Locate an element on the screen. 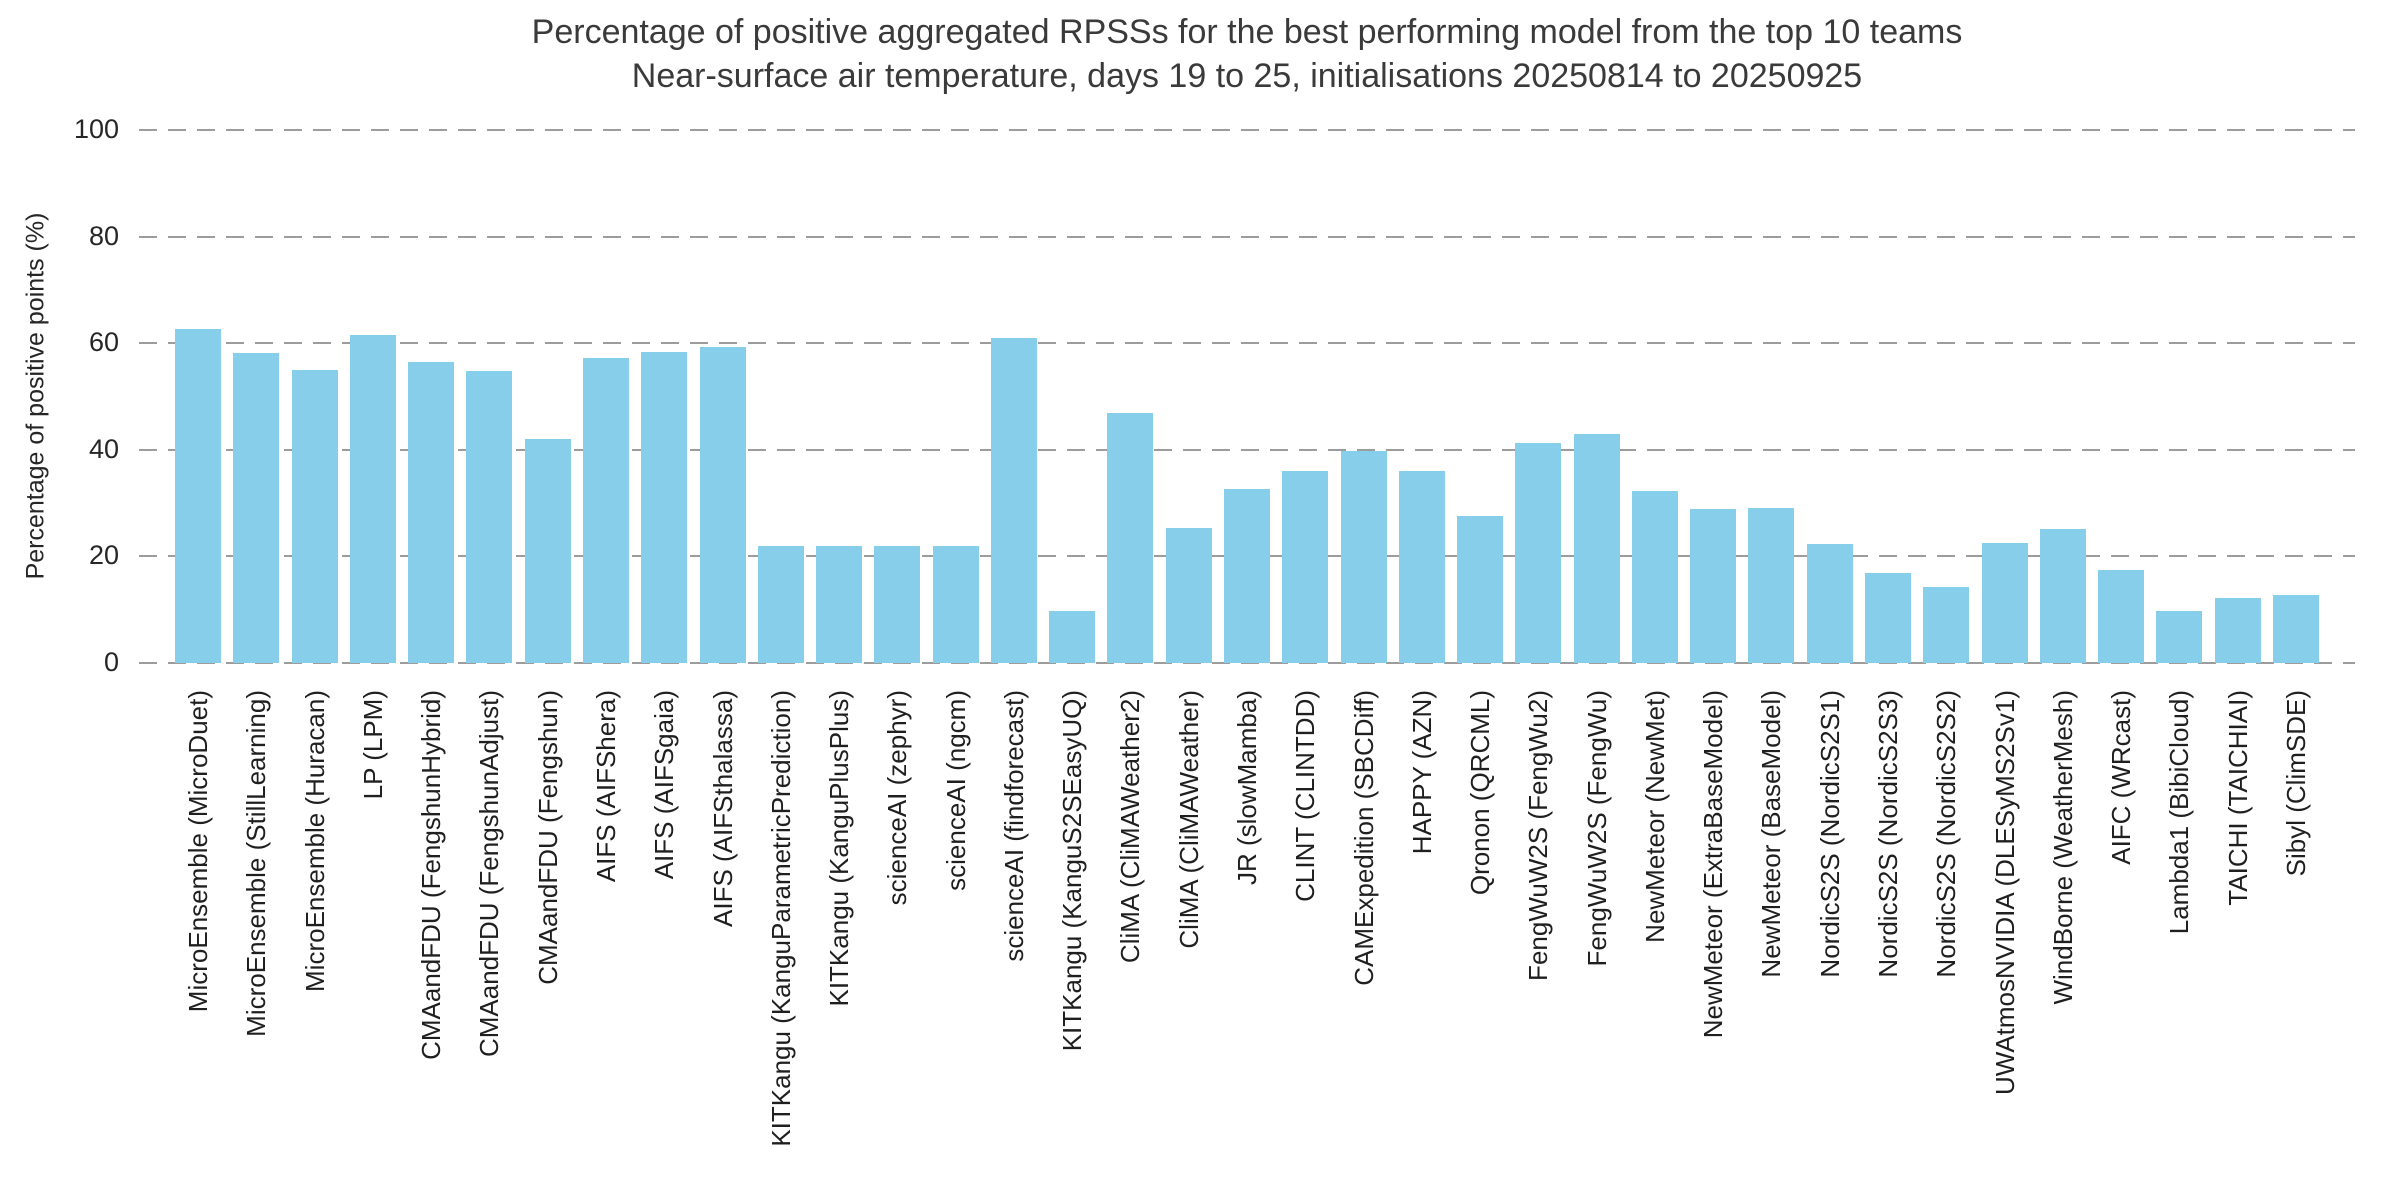  x-tick-label-0: MicroEnsemble (MicroDuet) is located at coordinates (198, 851).